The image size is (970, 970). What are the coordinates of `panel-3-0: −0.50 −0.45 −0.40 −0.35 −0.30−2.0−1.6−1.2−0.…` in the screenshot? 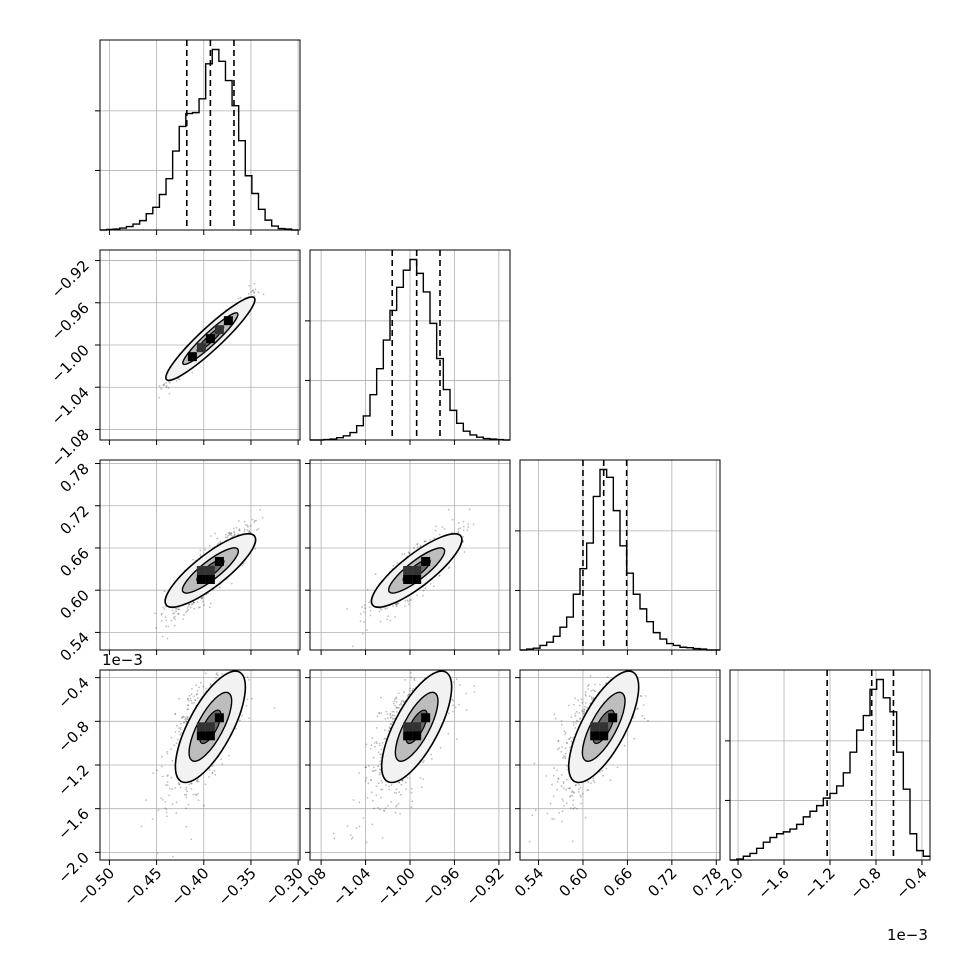 It's located at (180, 786).